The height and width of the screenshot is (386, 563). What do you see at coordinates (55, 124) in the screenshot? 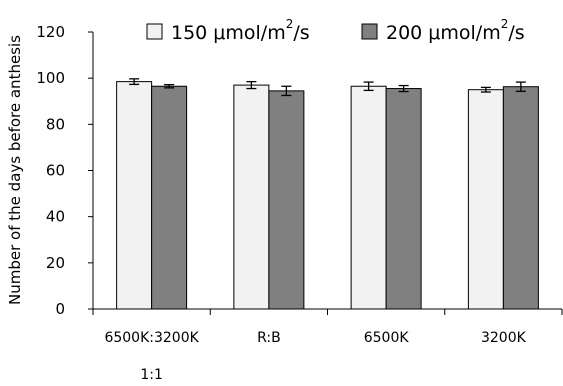
I see `y-tick-label: 80` at bounding box center [55, 124].